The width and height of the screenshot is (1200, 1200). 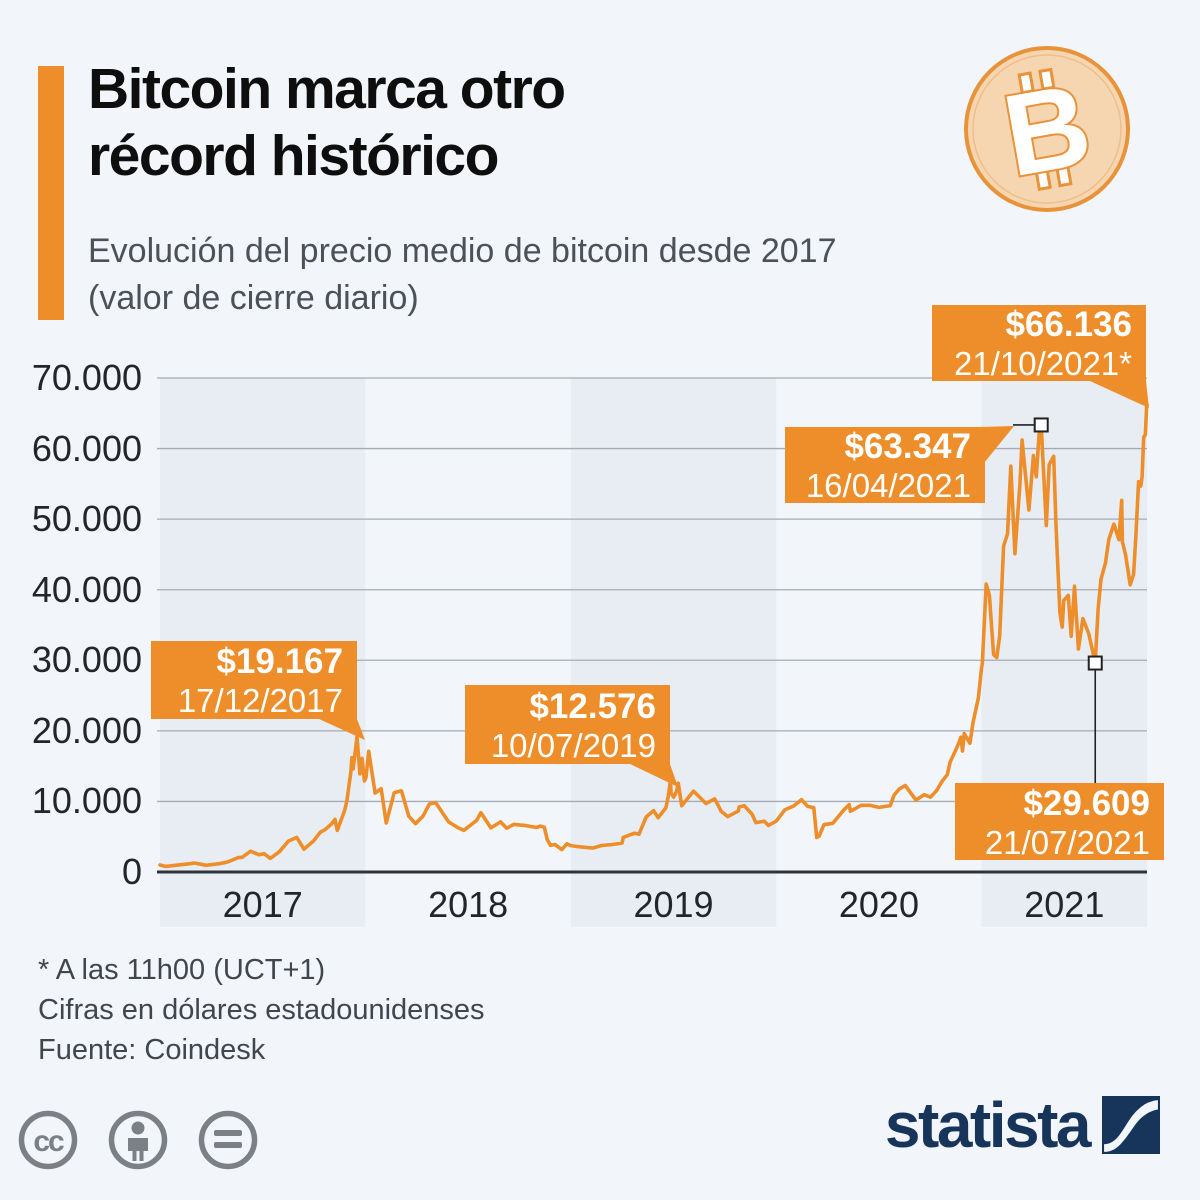 I want to click on y-tick-50.000: 50.000, so click(x=86, y=519).